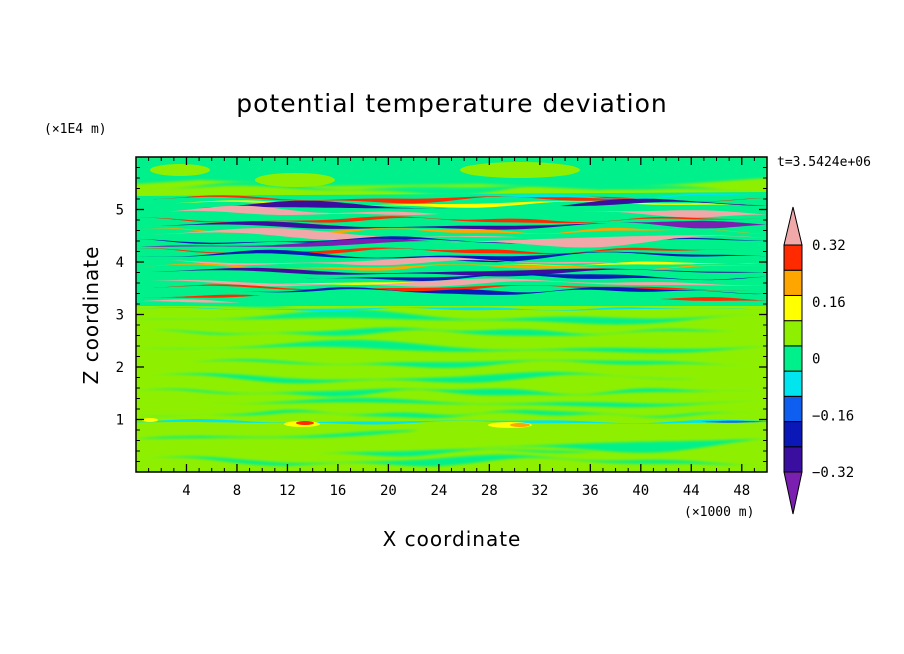 The width and height of the screenshot is (904, 654). Describe the element at coordinates (305, 423) in the screenshot. I see `contour-patch-red` at that location.